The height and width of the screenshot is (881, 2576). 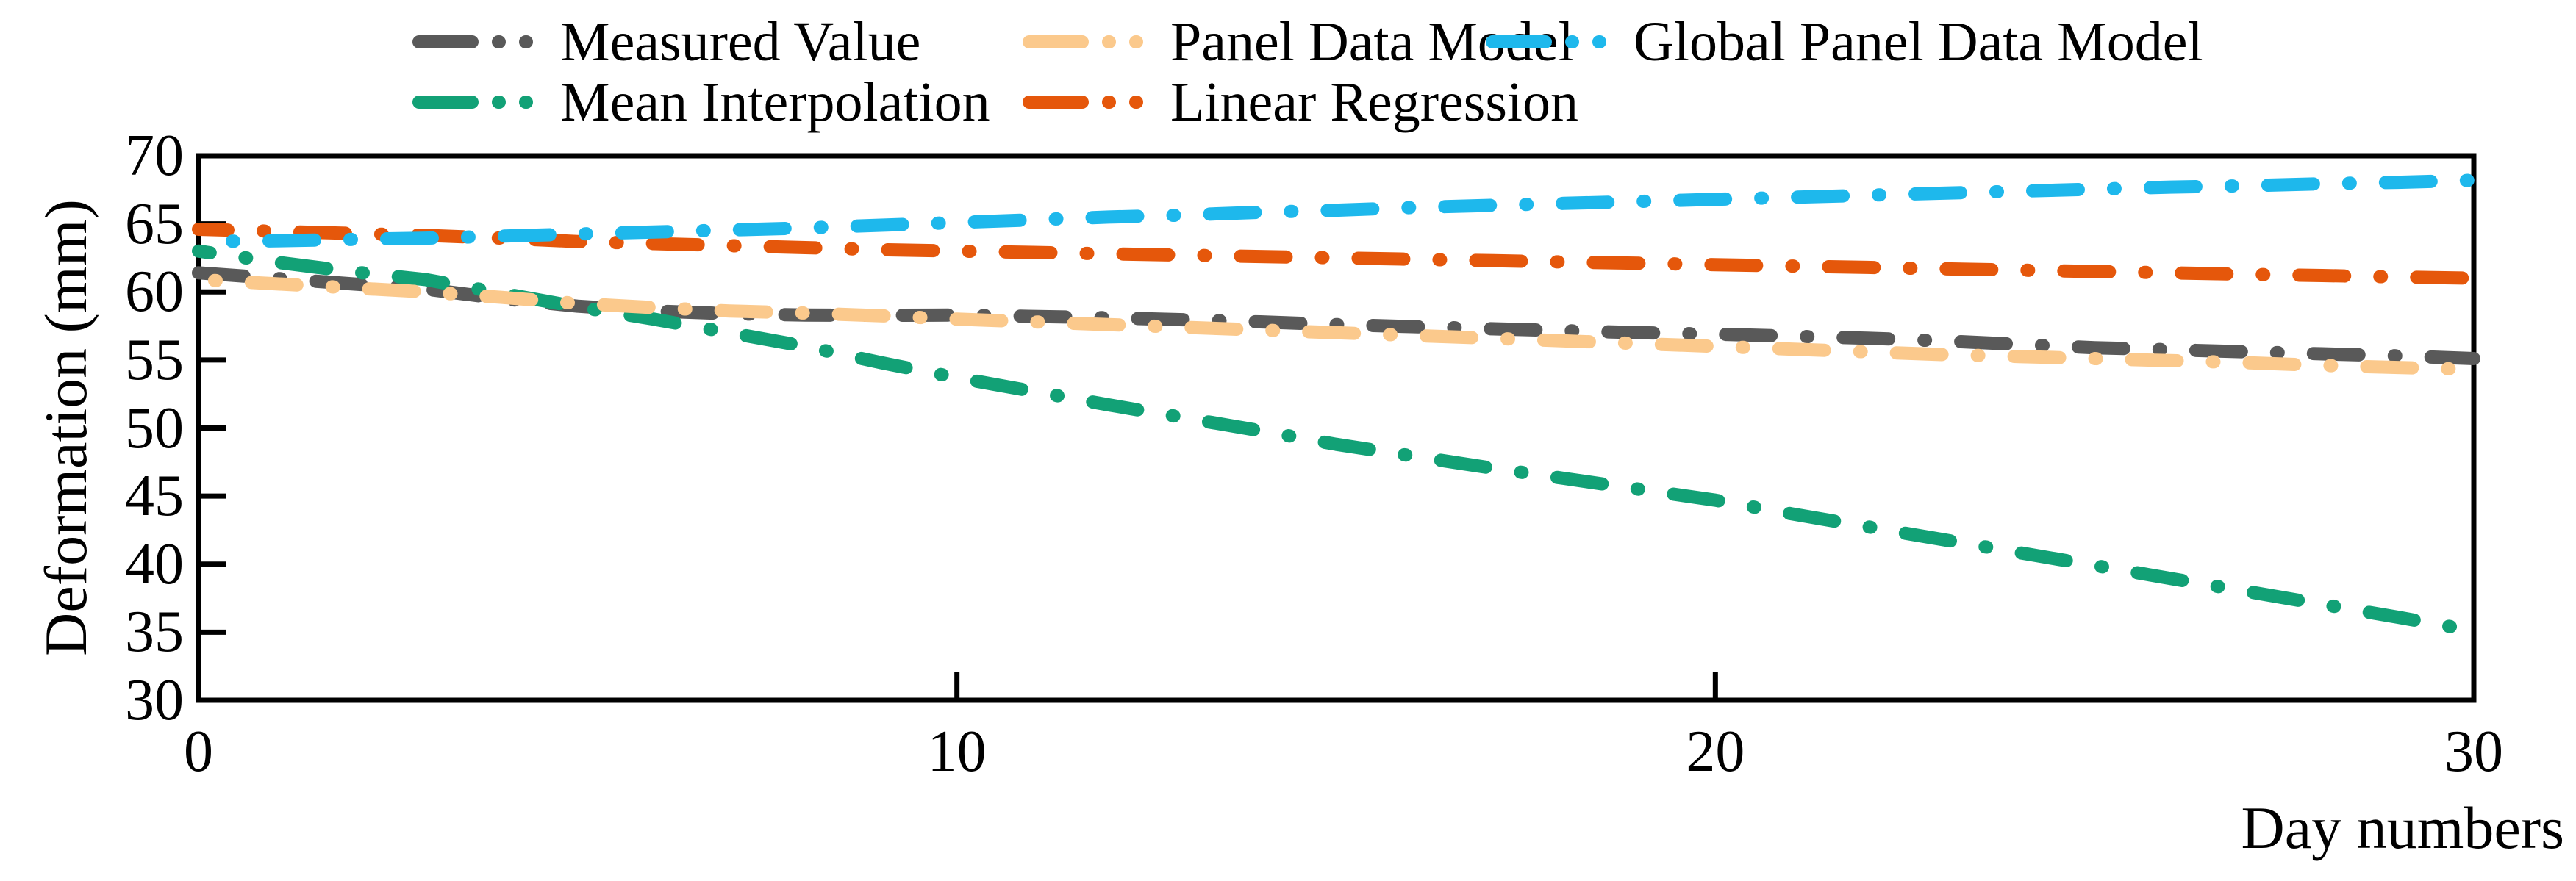 What do you see at coordinates (154, 700) in the screenshot?
I see `y-tick-label: 30` at bounding box center [154, 700].